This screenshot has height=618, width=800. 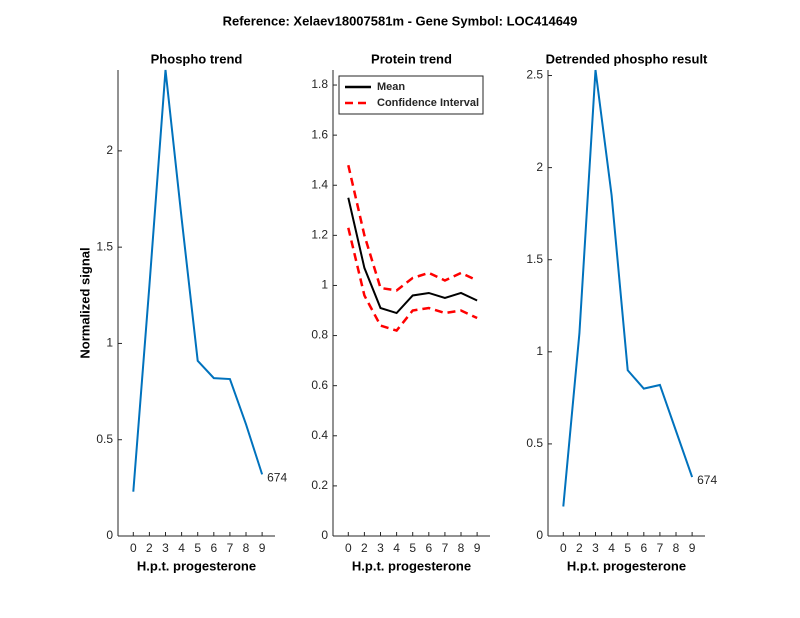 What do you see at coordinates (319, 485) in the screenshot?
I see `y-tick-label: 0.2` at bounding box center [319, 485].